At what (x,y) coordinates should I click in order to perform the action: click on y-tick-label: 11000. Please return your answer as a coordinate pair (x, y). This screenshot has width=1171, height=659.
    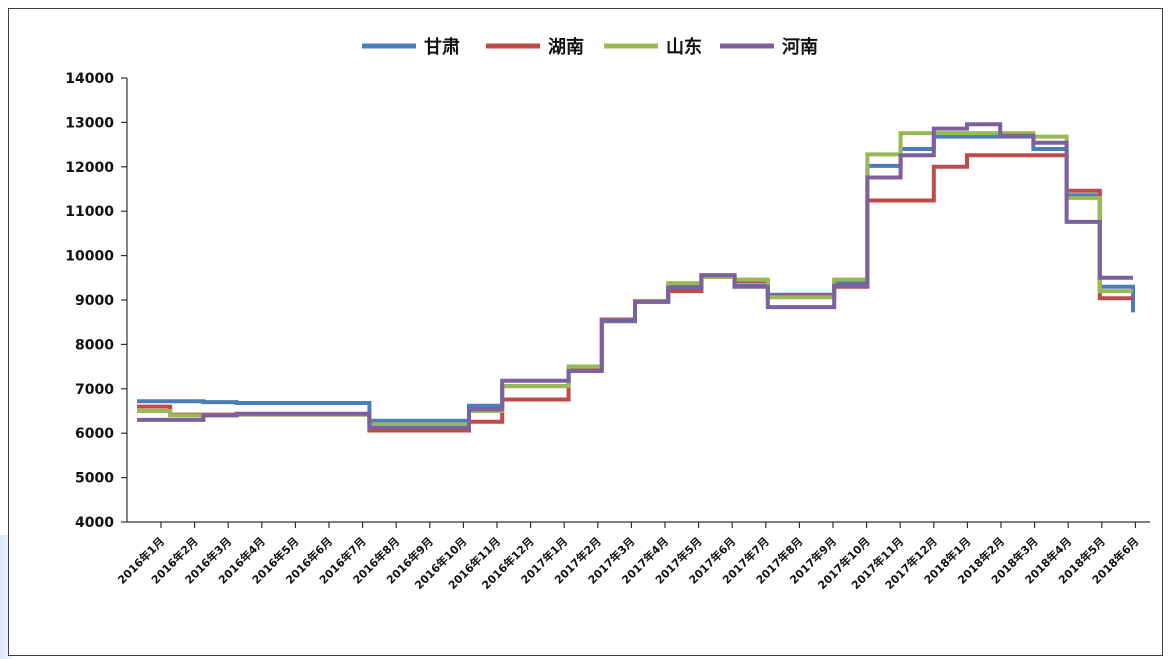
    Looking at the image, I should click on (89, 212).